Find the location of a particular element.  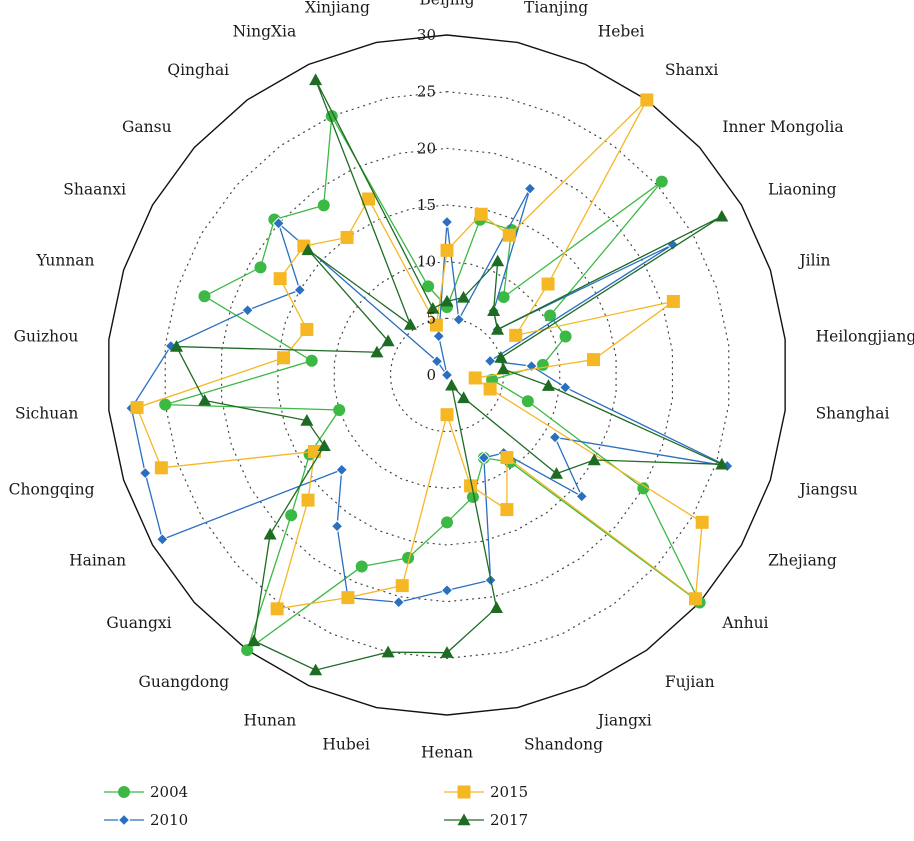

legend-swatch-2010 is located at coordinates (124, 820).